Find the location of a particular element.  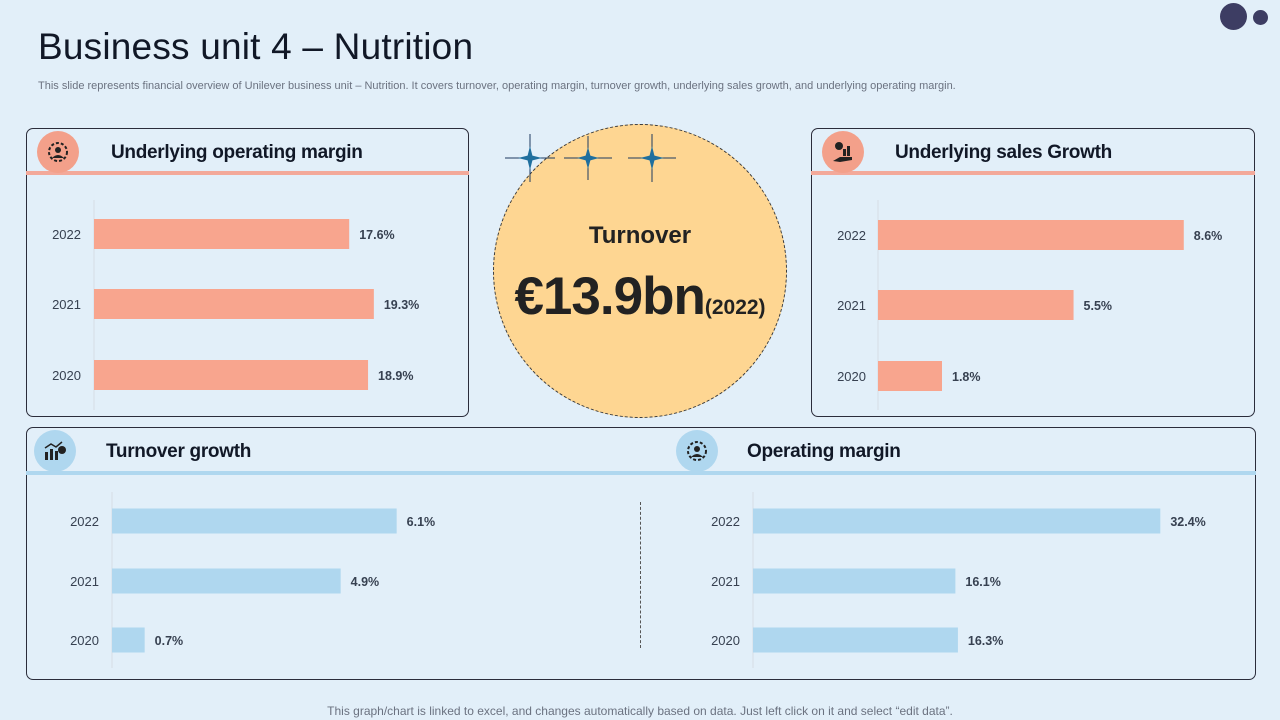

turnover-value-block: €13.9bn(2022) is located at coordinates (640, 296).